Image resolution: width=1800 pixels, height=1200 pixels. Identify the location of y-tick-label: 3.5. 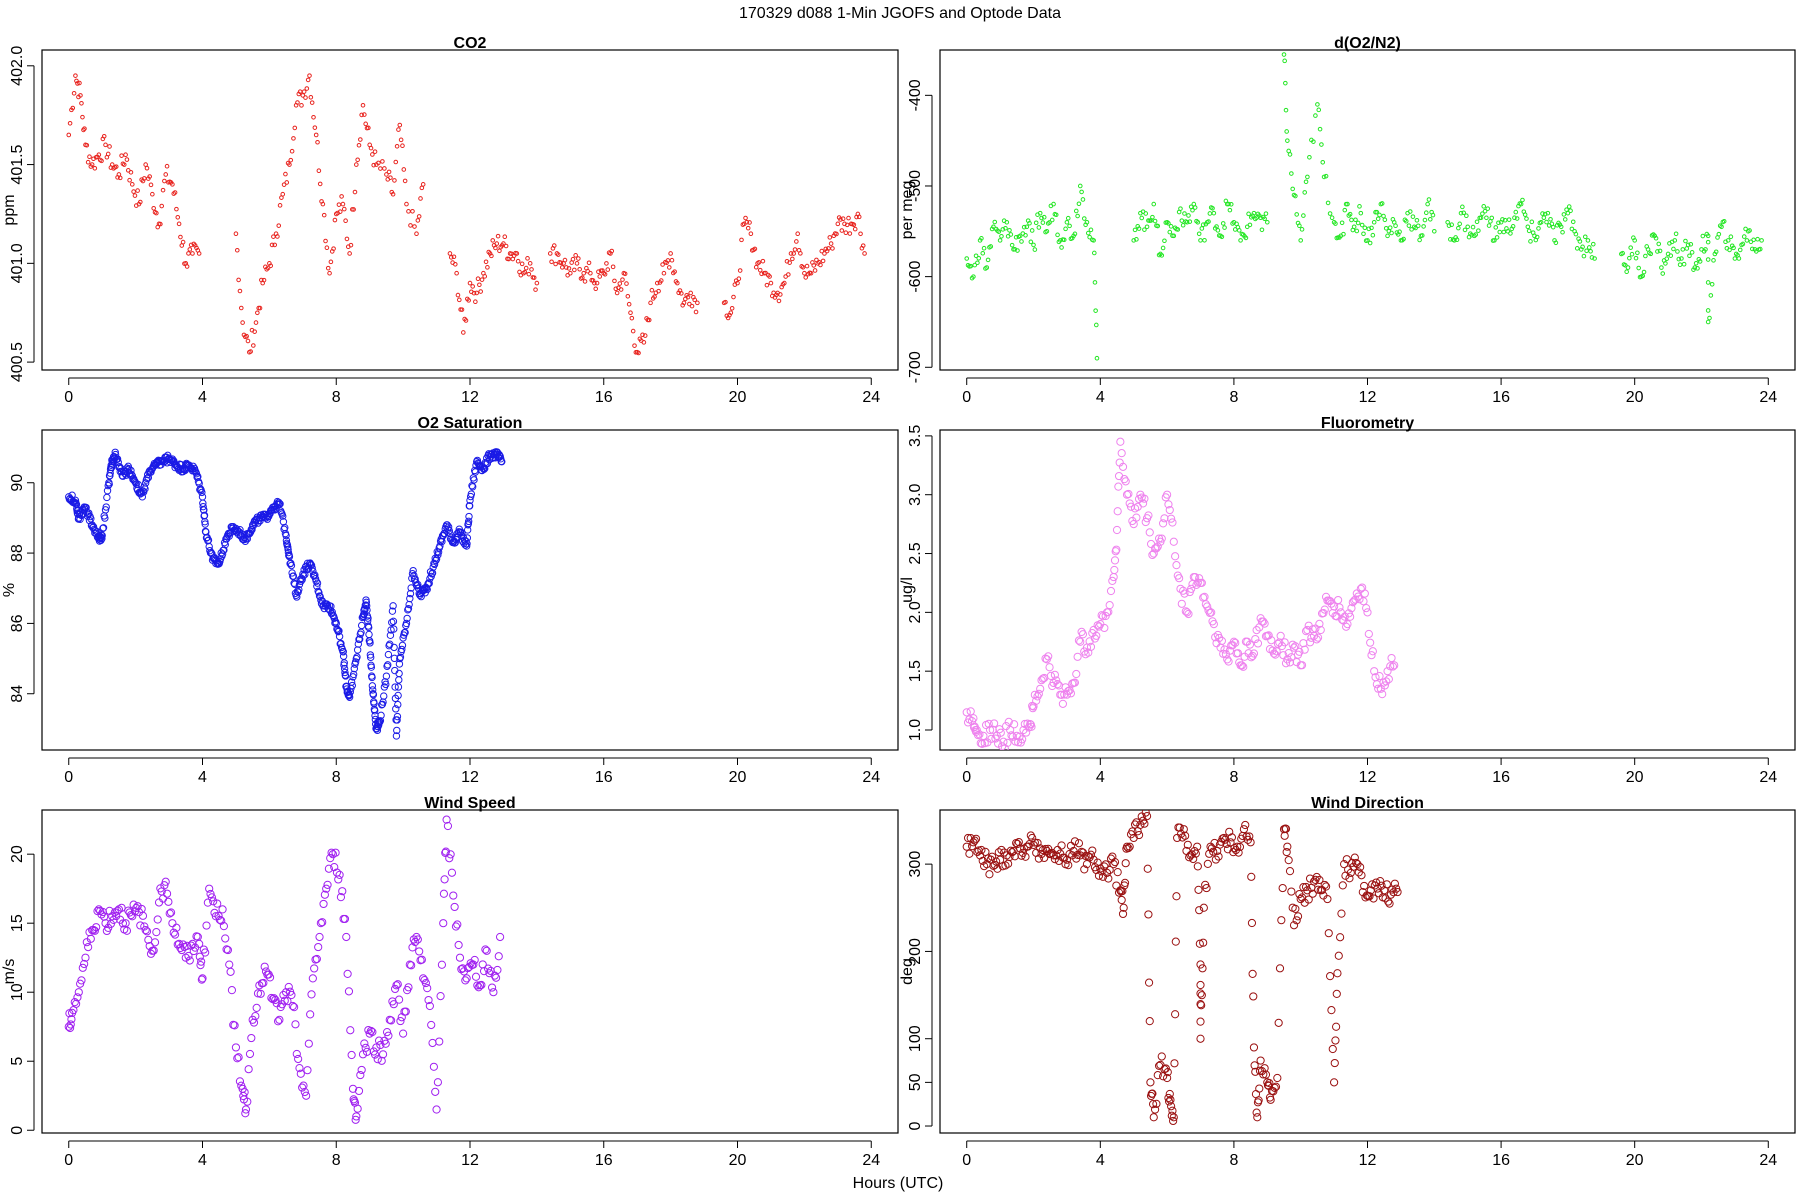
(915, 436).